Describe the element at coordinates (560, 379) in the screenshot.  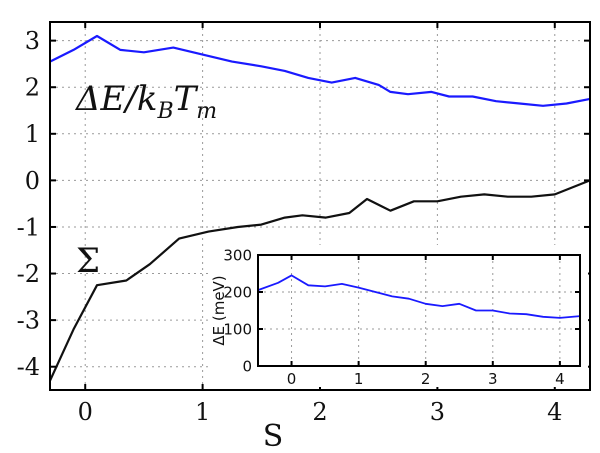
I see `inset-x-tick-label: 4` at that location.